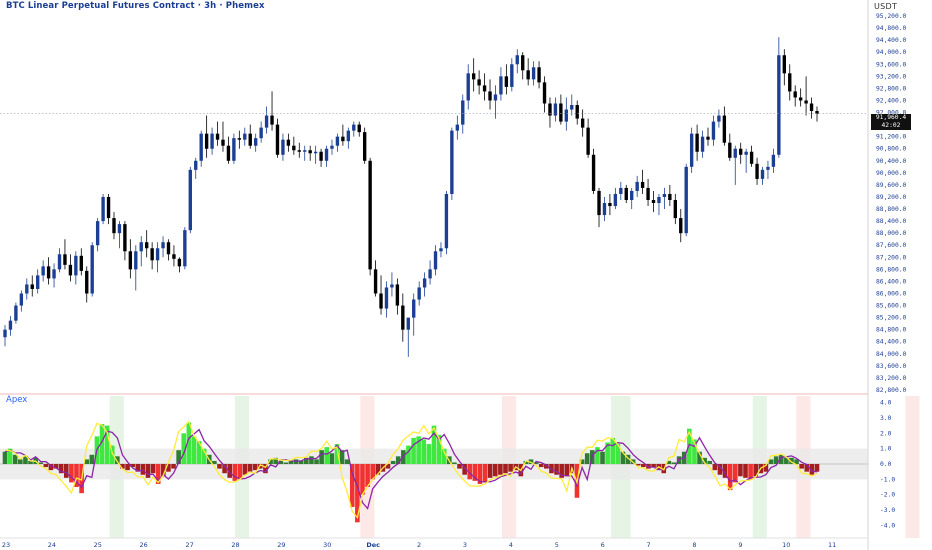  What do you see at coordinates (6, 545) in the screenshot?
I see `time-tick-label: 23` at bounding box center [6, 545].